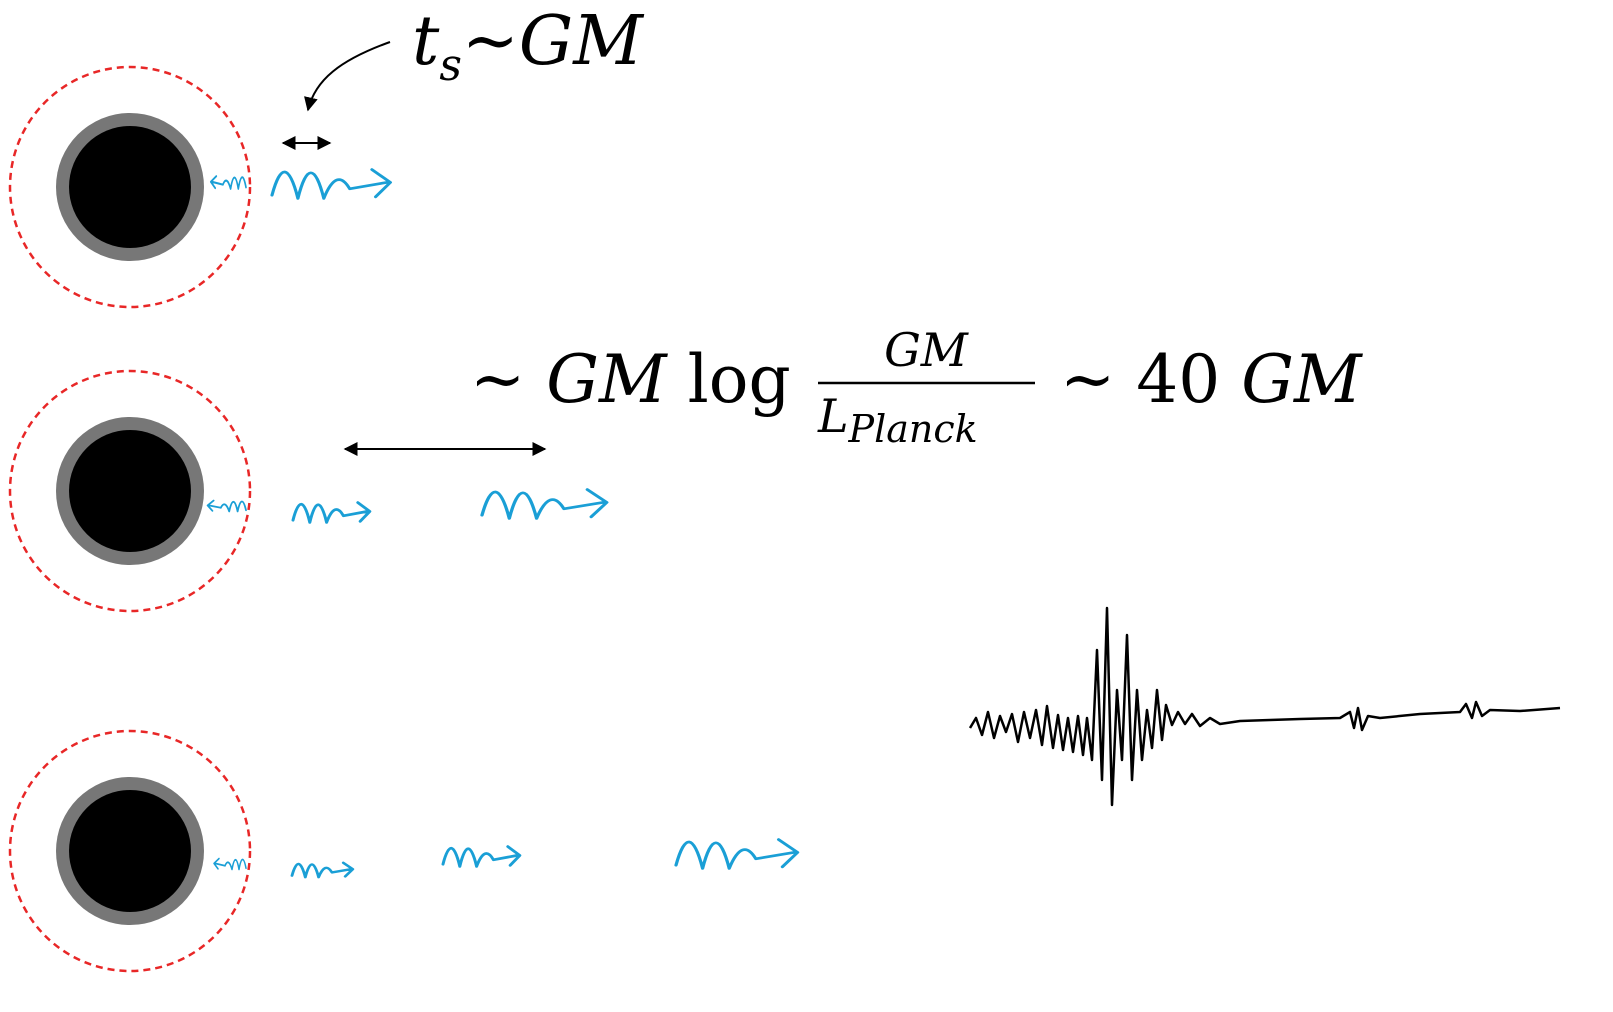 This screenshot has height=1012, width=1613. I want to click on echo-signal, so click(1264, 706).